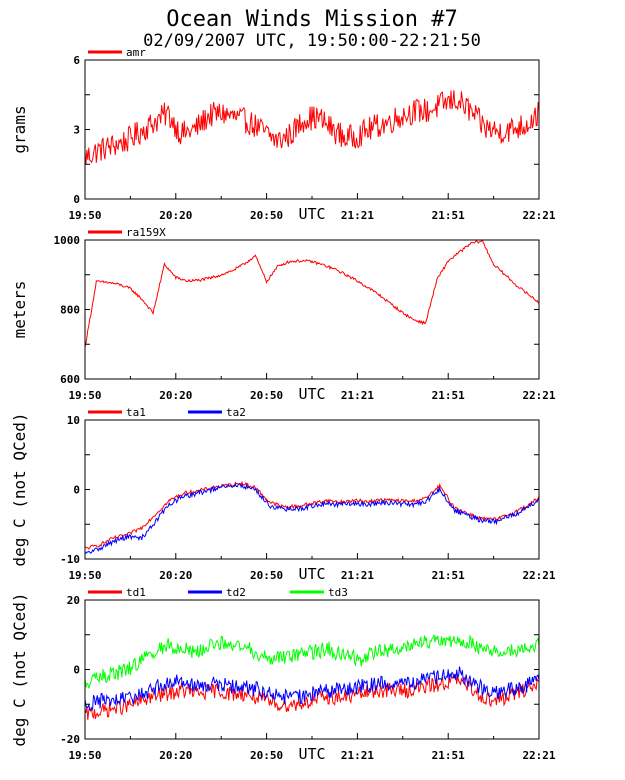 The width and height of the screenshot is (625, 780). I want to click on y-tick-label: 20, so click(73, 600).